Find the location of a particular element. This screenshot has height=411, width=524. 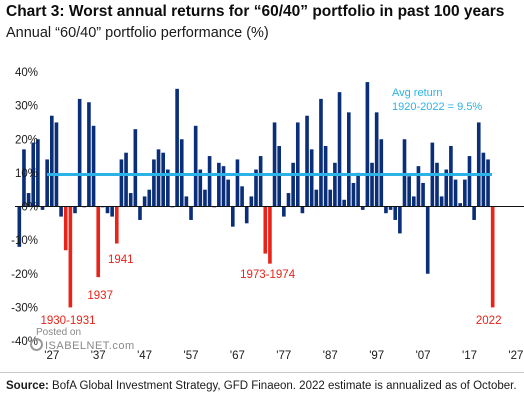

annotation-label: 1930-1931 is located at coordinates (68, 321).